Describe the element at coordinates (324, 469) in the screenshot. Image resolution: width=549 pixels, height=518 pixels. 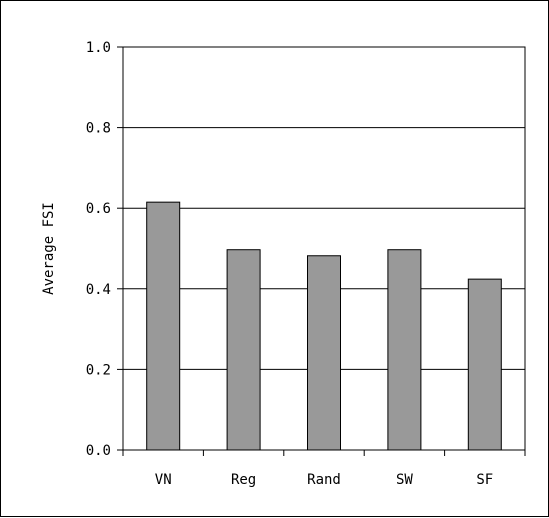
I see `x-axis: VN Reg Rand SW SF` at that location.